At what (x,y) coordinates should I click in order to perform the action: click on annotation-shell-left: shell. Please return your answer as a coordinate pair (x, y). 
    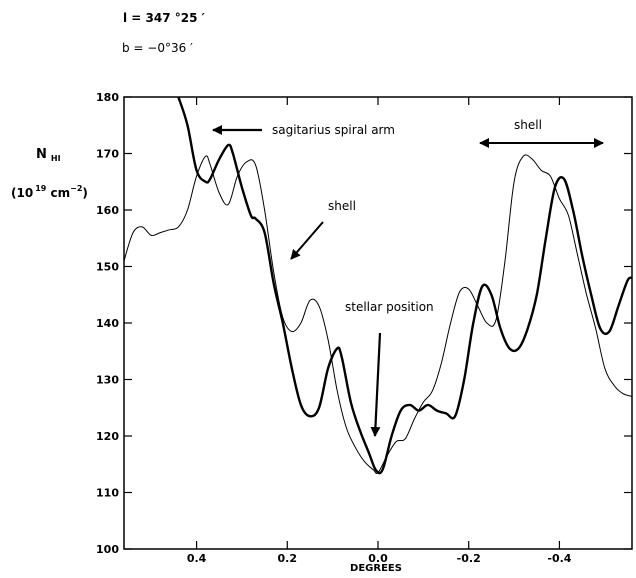
    Looking at the image, I should click on (342, 206).